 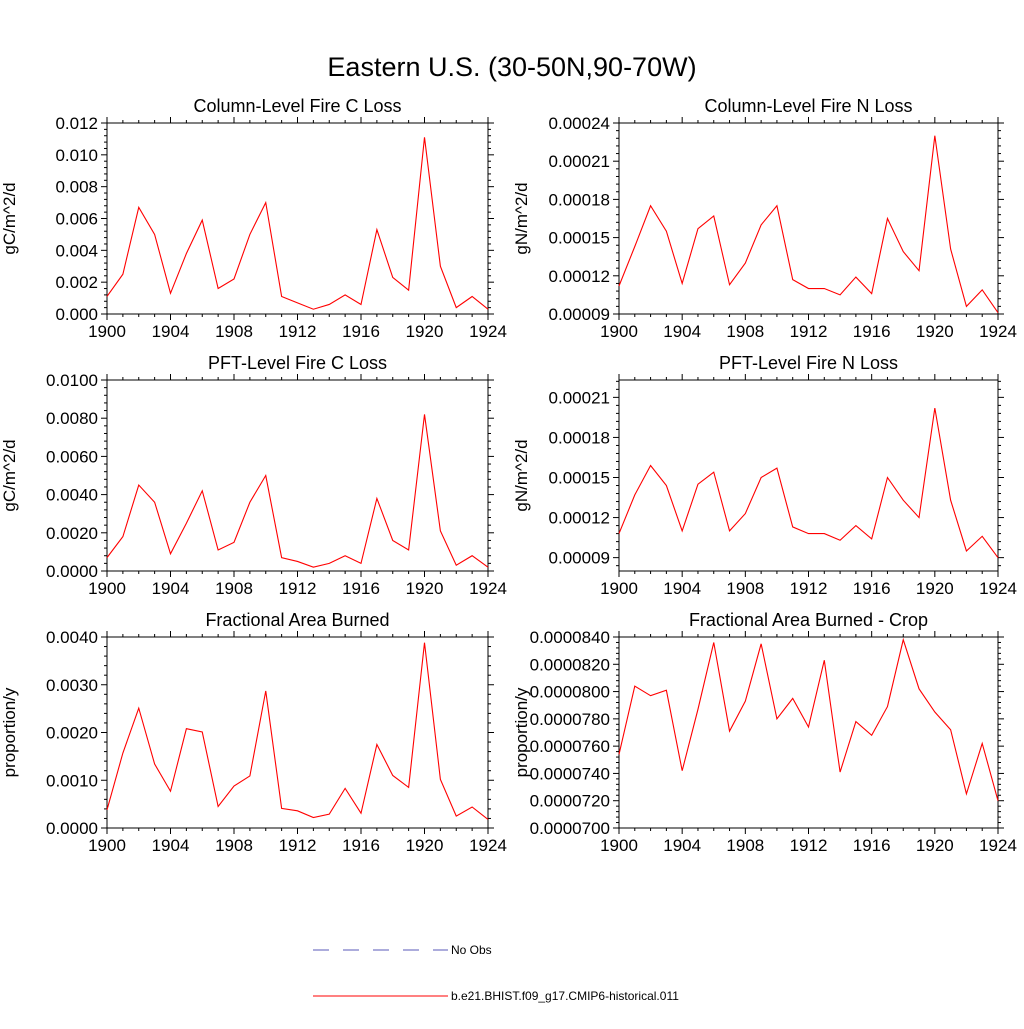 What do you see at coordinates (76, 155) in the screenshot?
I see `y-tick-label: 0.010` at bounding box center [76, 155].